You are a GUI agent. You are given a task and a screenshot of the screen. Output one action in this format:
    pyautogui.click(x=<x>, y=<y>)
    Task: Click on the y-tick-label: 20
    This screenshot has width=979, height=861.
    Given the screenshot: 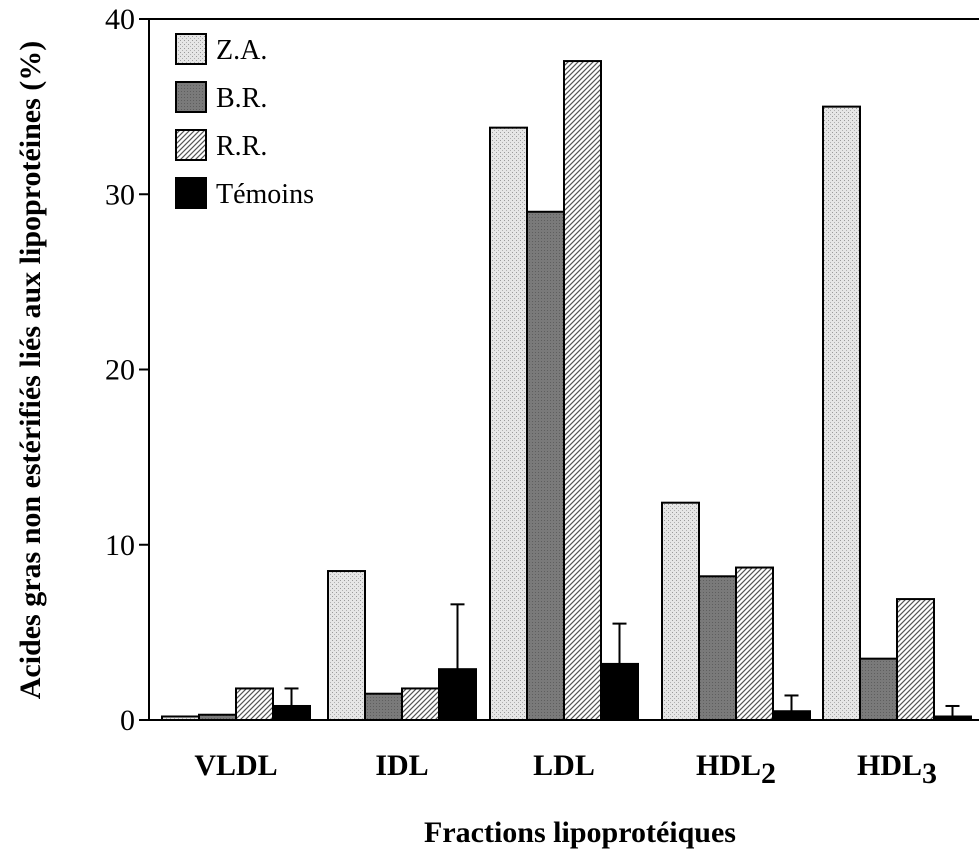 What is the action you would take?
    pyautogui.click(x=120, y=370)
    